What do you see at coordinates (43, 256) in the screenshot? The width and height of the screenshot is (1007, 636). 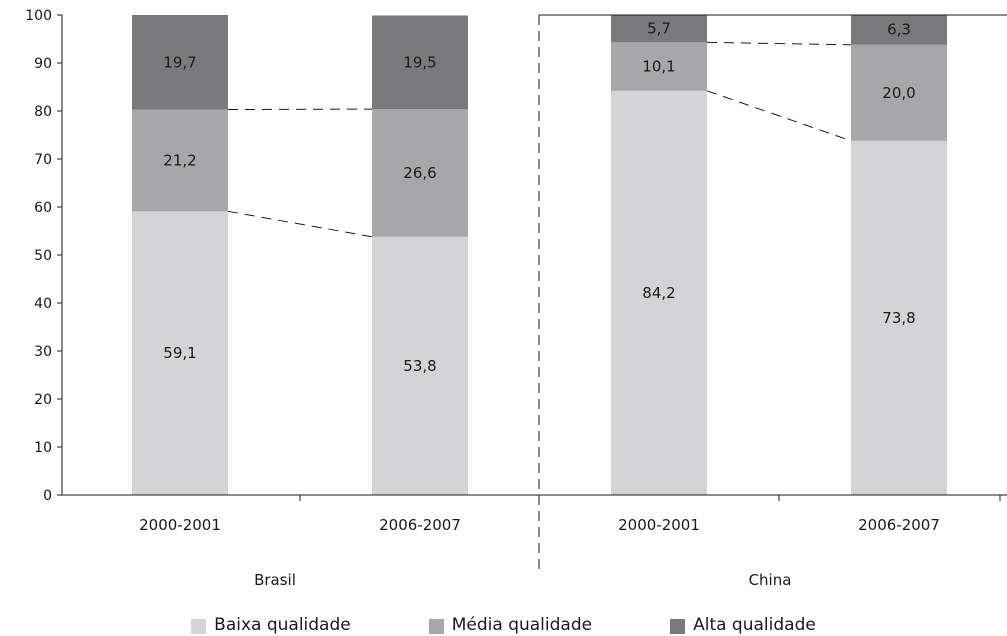 I see `y-tick-label-50: 50` at bounding box center [43, 256].